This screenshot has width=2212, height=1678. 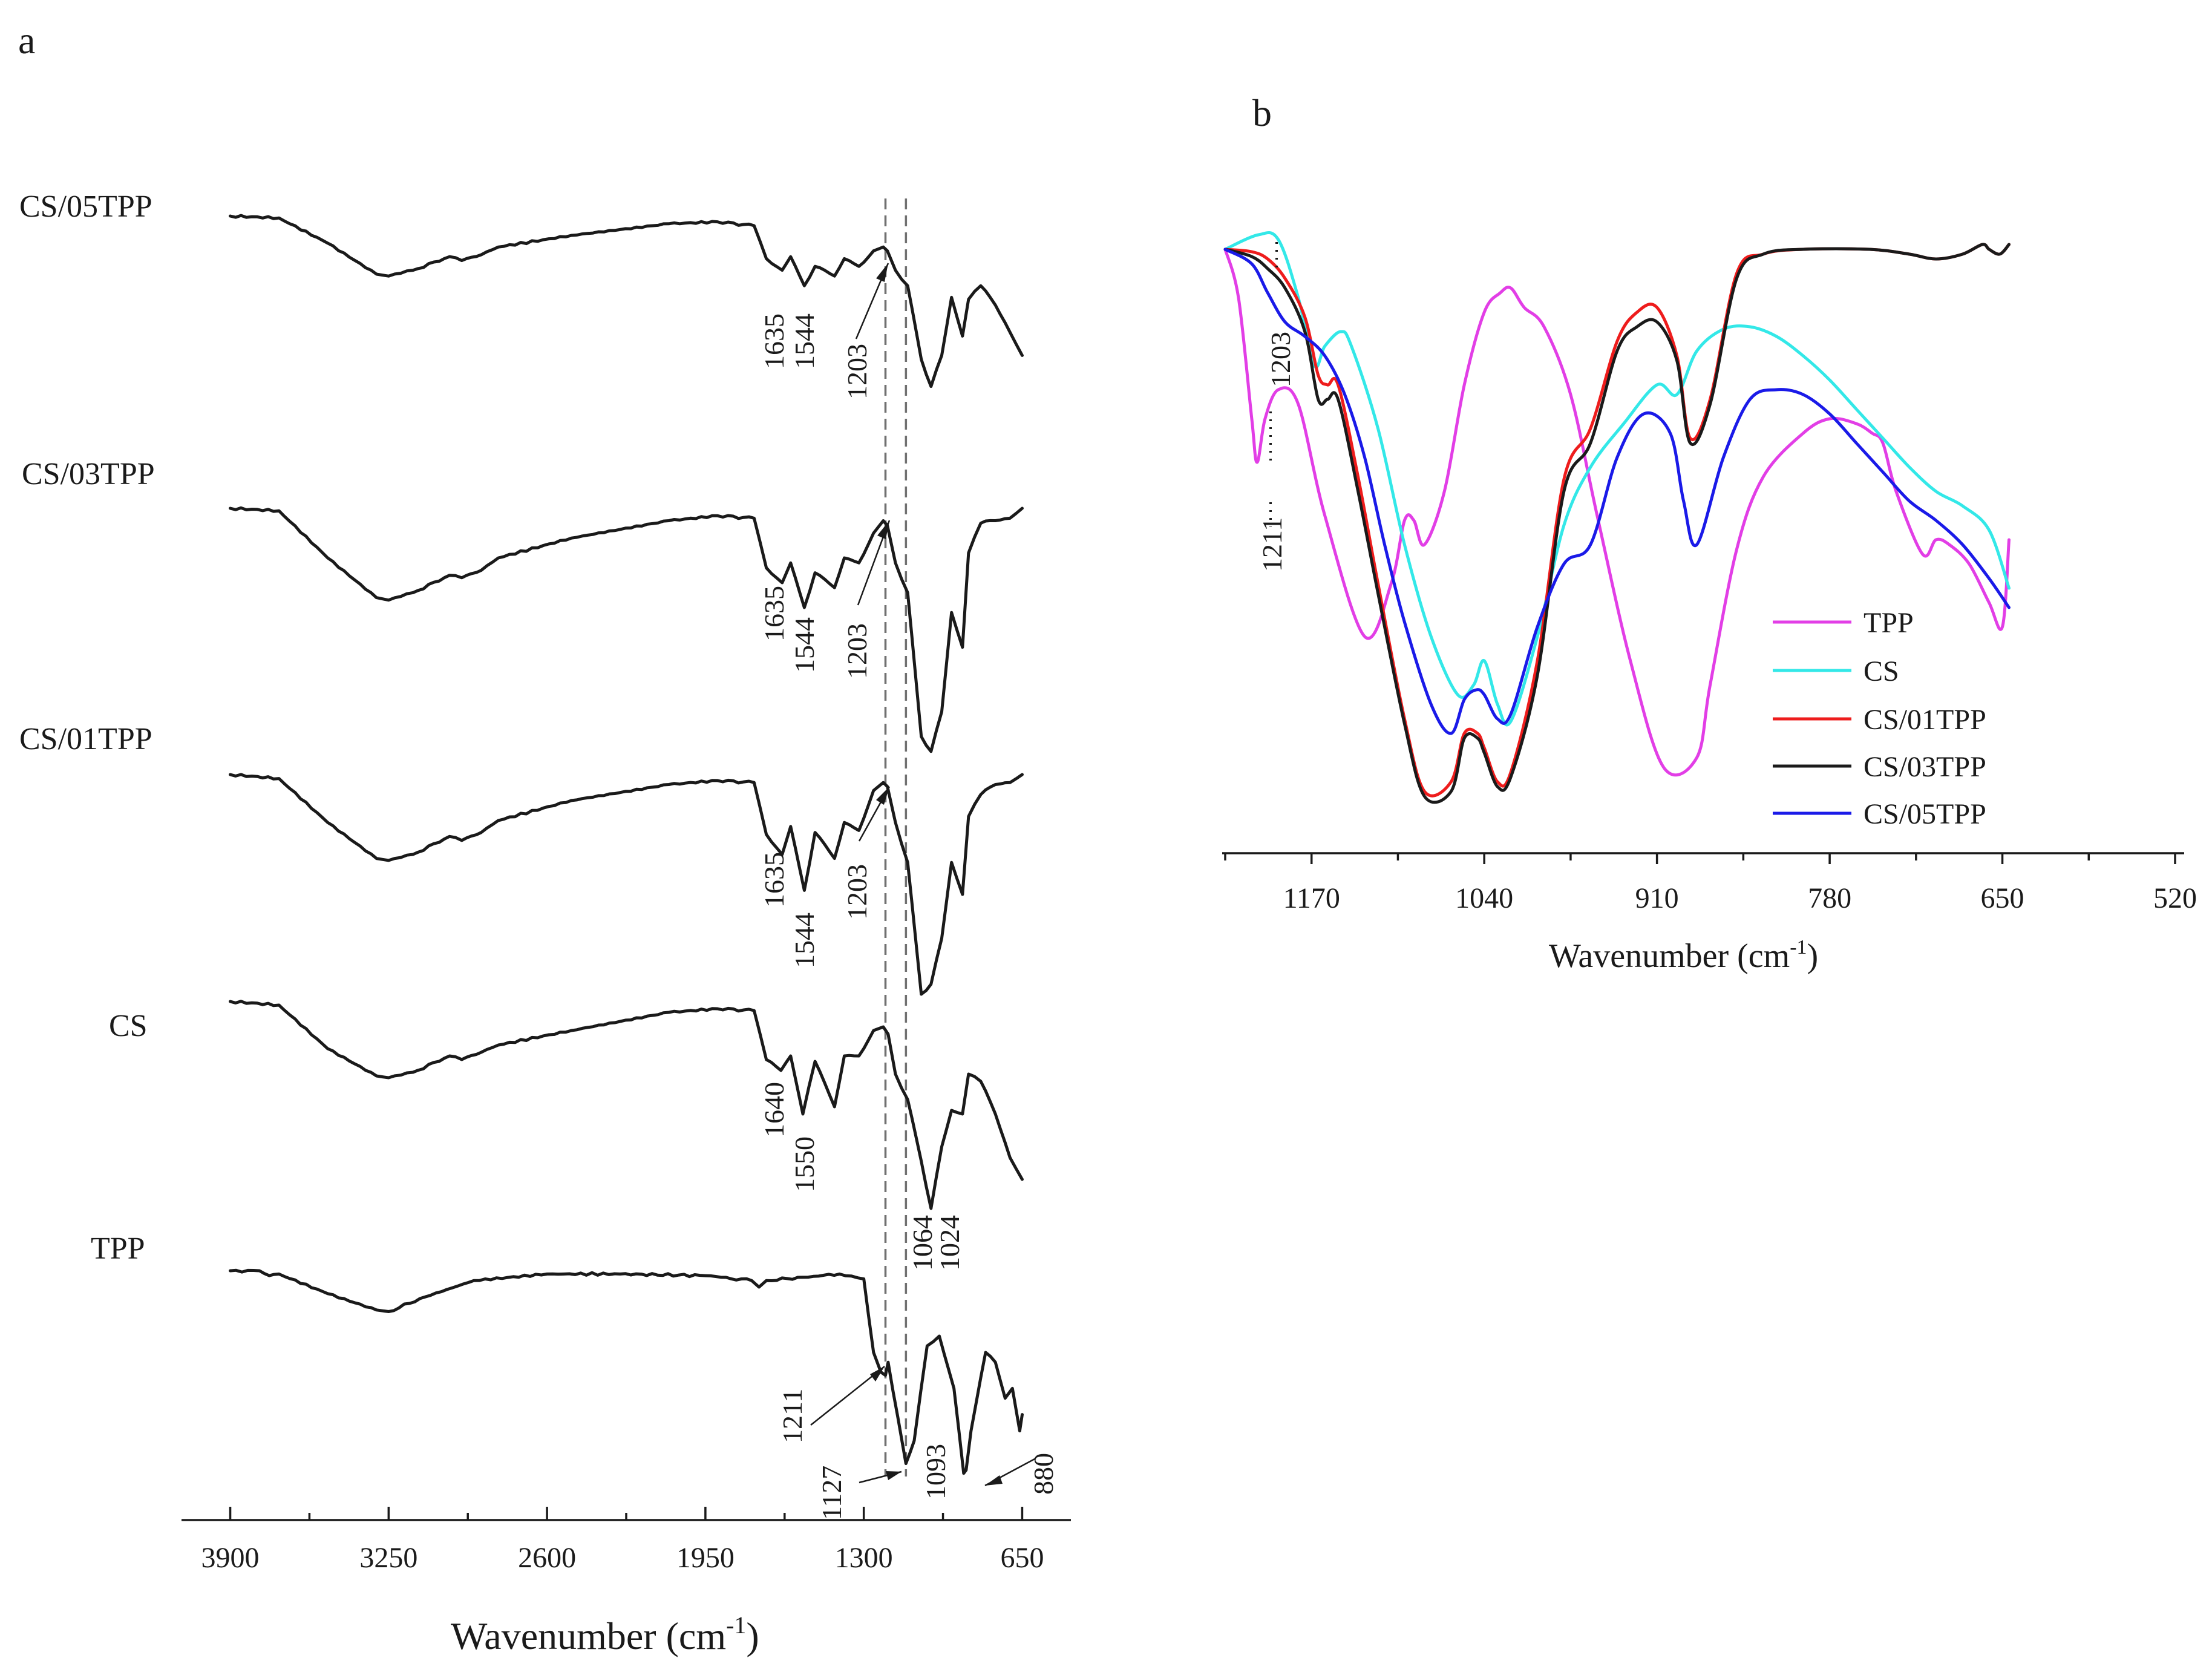 What do you see at coordinates (118, 1249) in the screenshot?
I see `series-label-tpp: TPP` at bounding box center [118, 1249].